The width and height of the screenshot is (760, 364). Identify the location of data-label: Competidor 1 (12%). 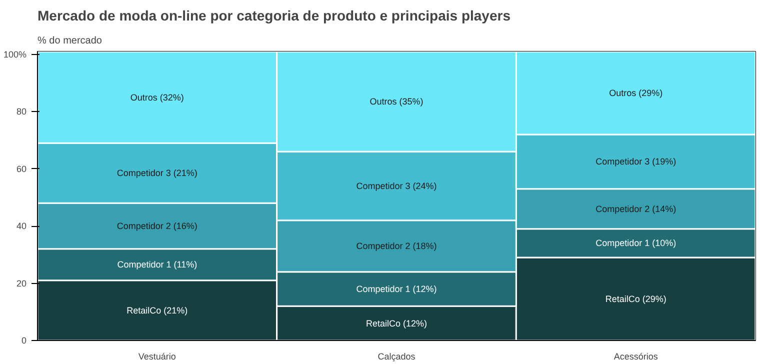
(396, 289).